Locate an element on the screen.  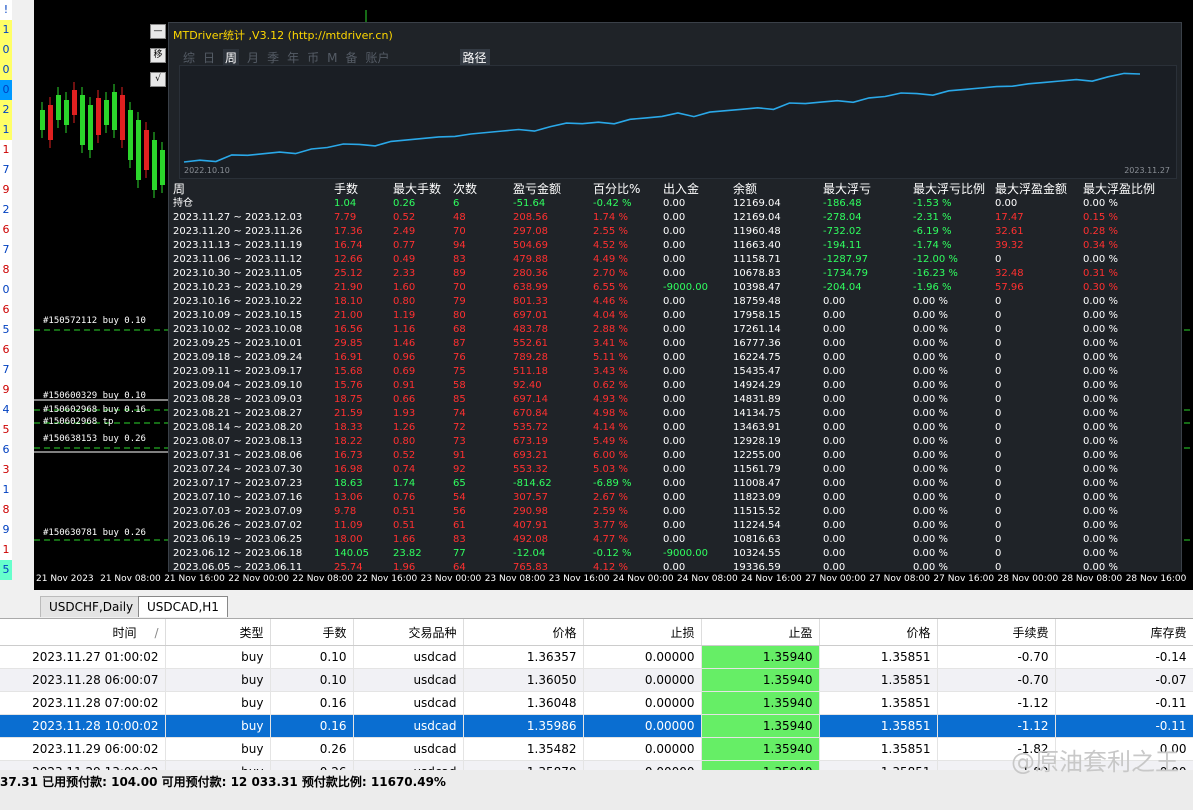
panel-tab: 周 is located at coordinates (231, 57).